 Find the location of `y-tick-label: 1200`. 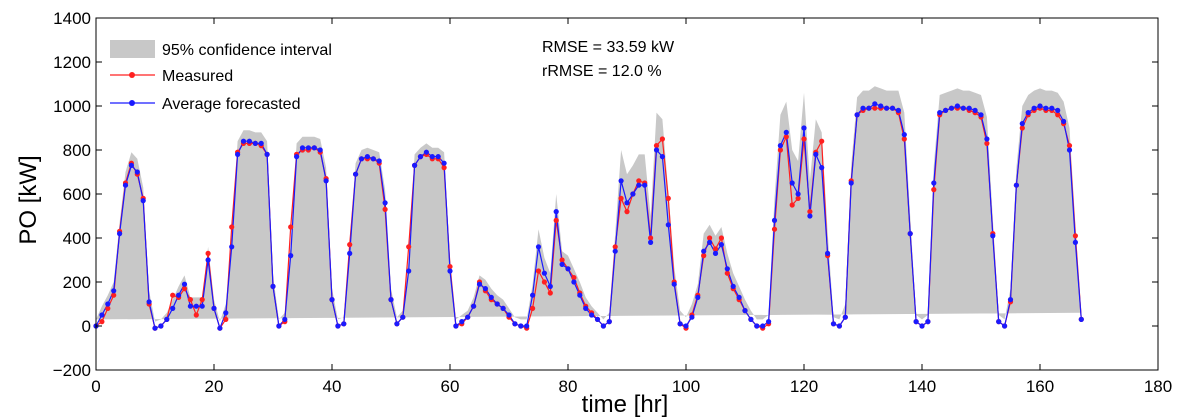

y-tick-label: 1200 is located at coordinates (72, 62).